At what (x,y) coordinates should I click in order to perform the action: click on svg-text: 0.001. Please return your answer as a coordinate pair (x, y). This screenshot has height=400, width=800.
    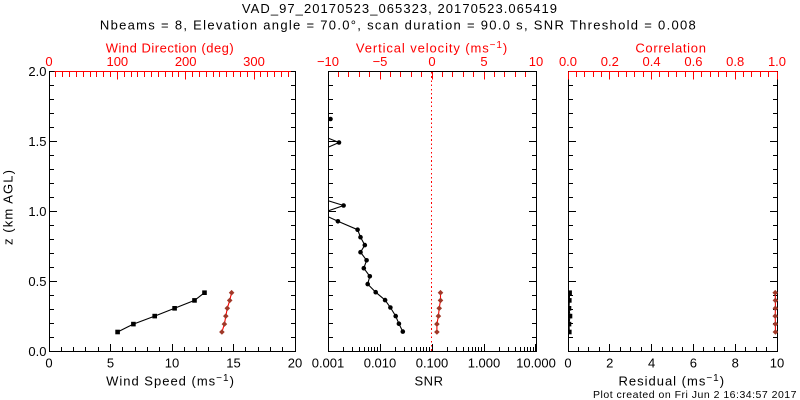
    Looking at the image, I should click on (328, 363).